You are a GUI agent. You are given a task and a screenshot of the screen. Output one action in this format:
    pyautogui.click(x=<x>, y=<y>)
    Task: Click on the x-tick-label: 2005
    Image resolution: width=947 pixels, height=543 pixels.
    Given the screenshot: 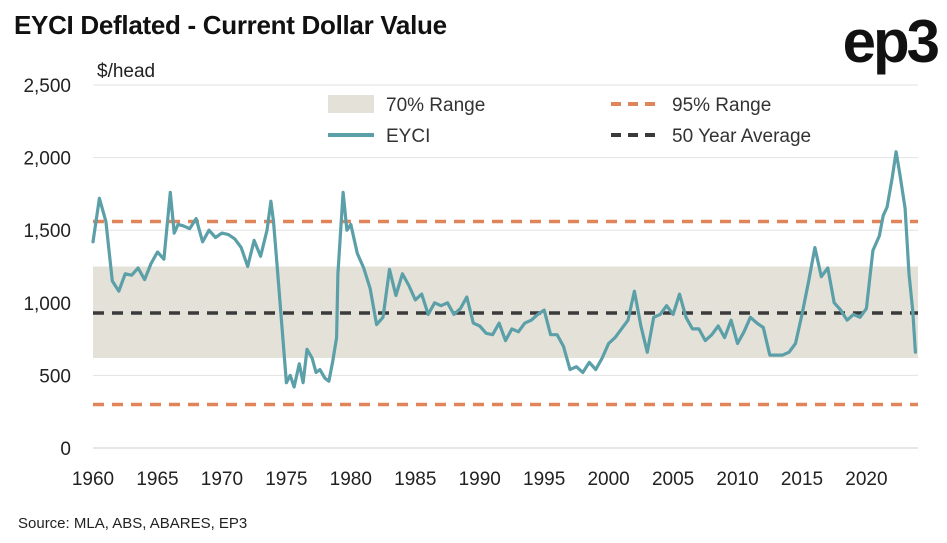 What is the action you would take?
    pyautogui.click(x=673, y=479)
    